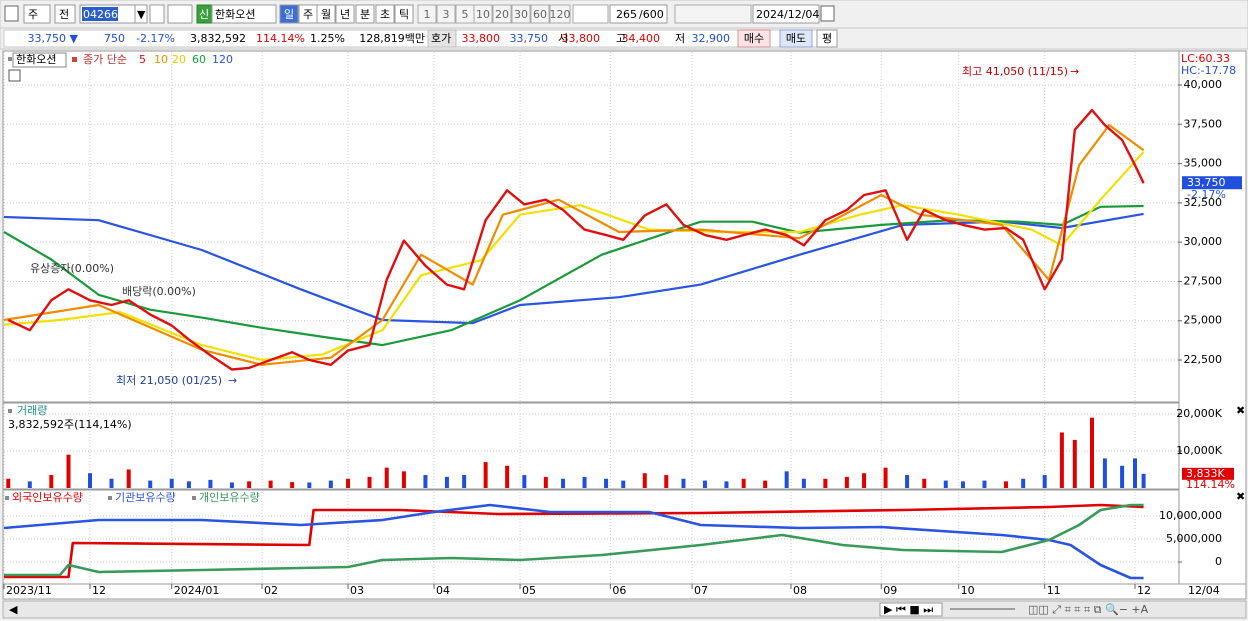  I want to click on stock-name: 한화오션, so click(235, 14).